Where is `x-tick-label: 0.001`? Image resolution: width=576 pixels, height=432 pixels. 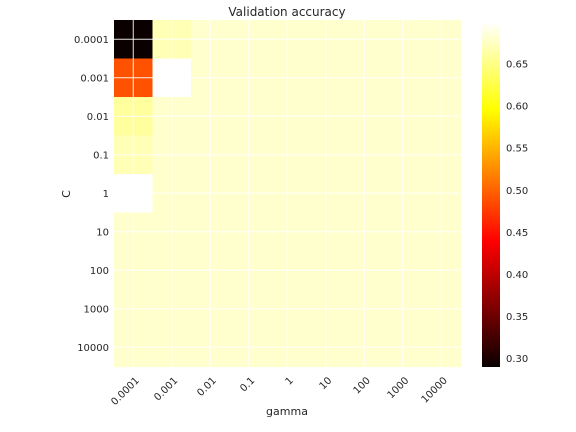 x-tick-label: 0.001 is located at coordinates (166, 389).